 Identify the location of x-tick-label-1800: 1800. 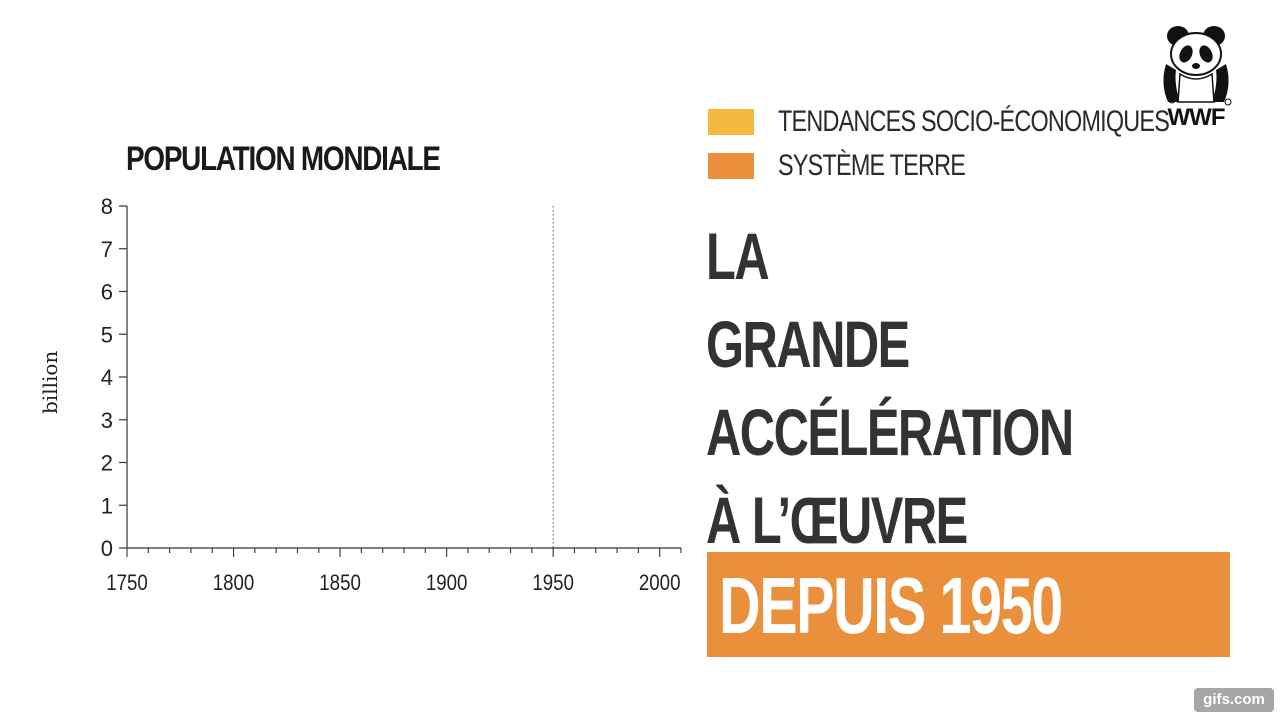
(234, 584).